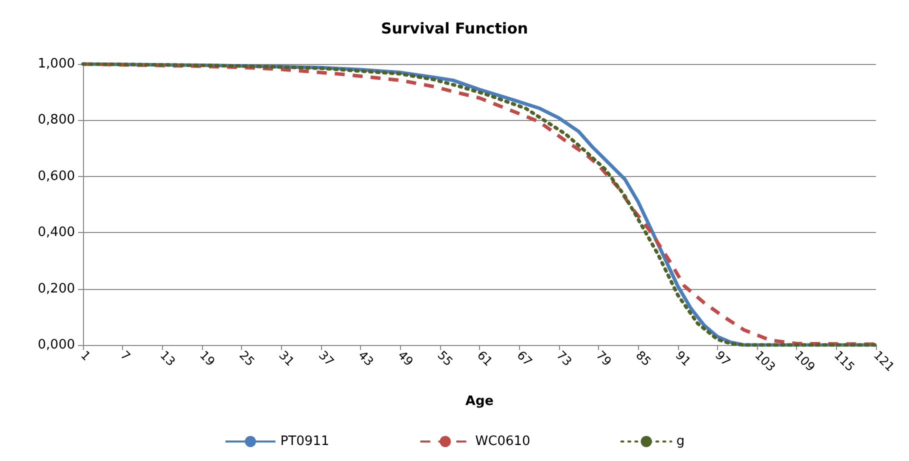  Describe the element at coordinates (765, 361) in the screenshot. I see `x-tick-label: 103` at that location.